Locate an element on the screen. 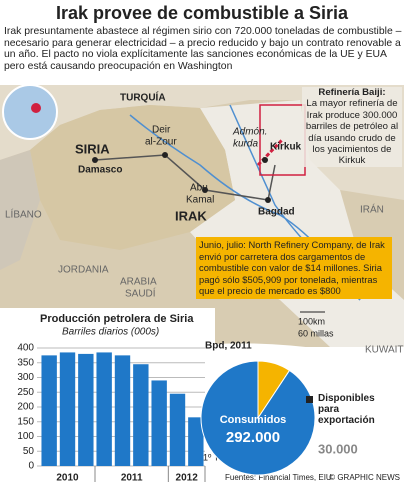 The height and width of the screenshot is (488, 404). locator-globe is located at coordinates (30, 112).